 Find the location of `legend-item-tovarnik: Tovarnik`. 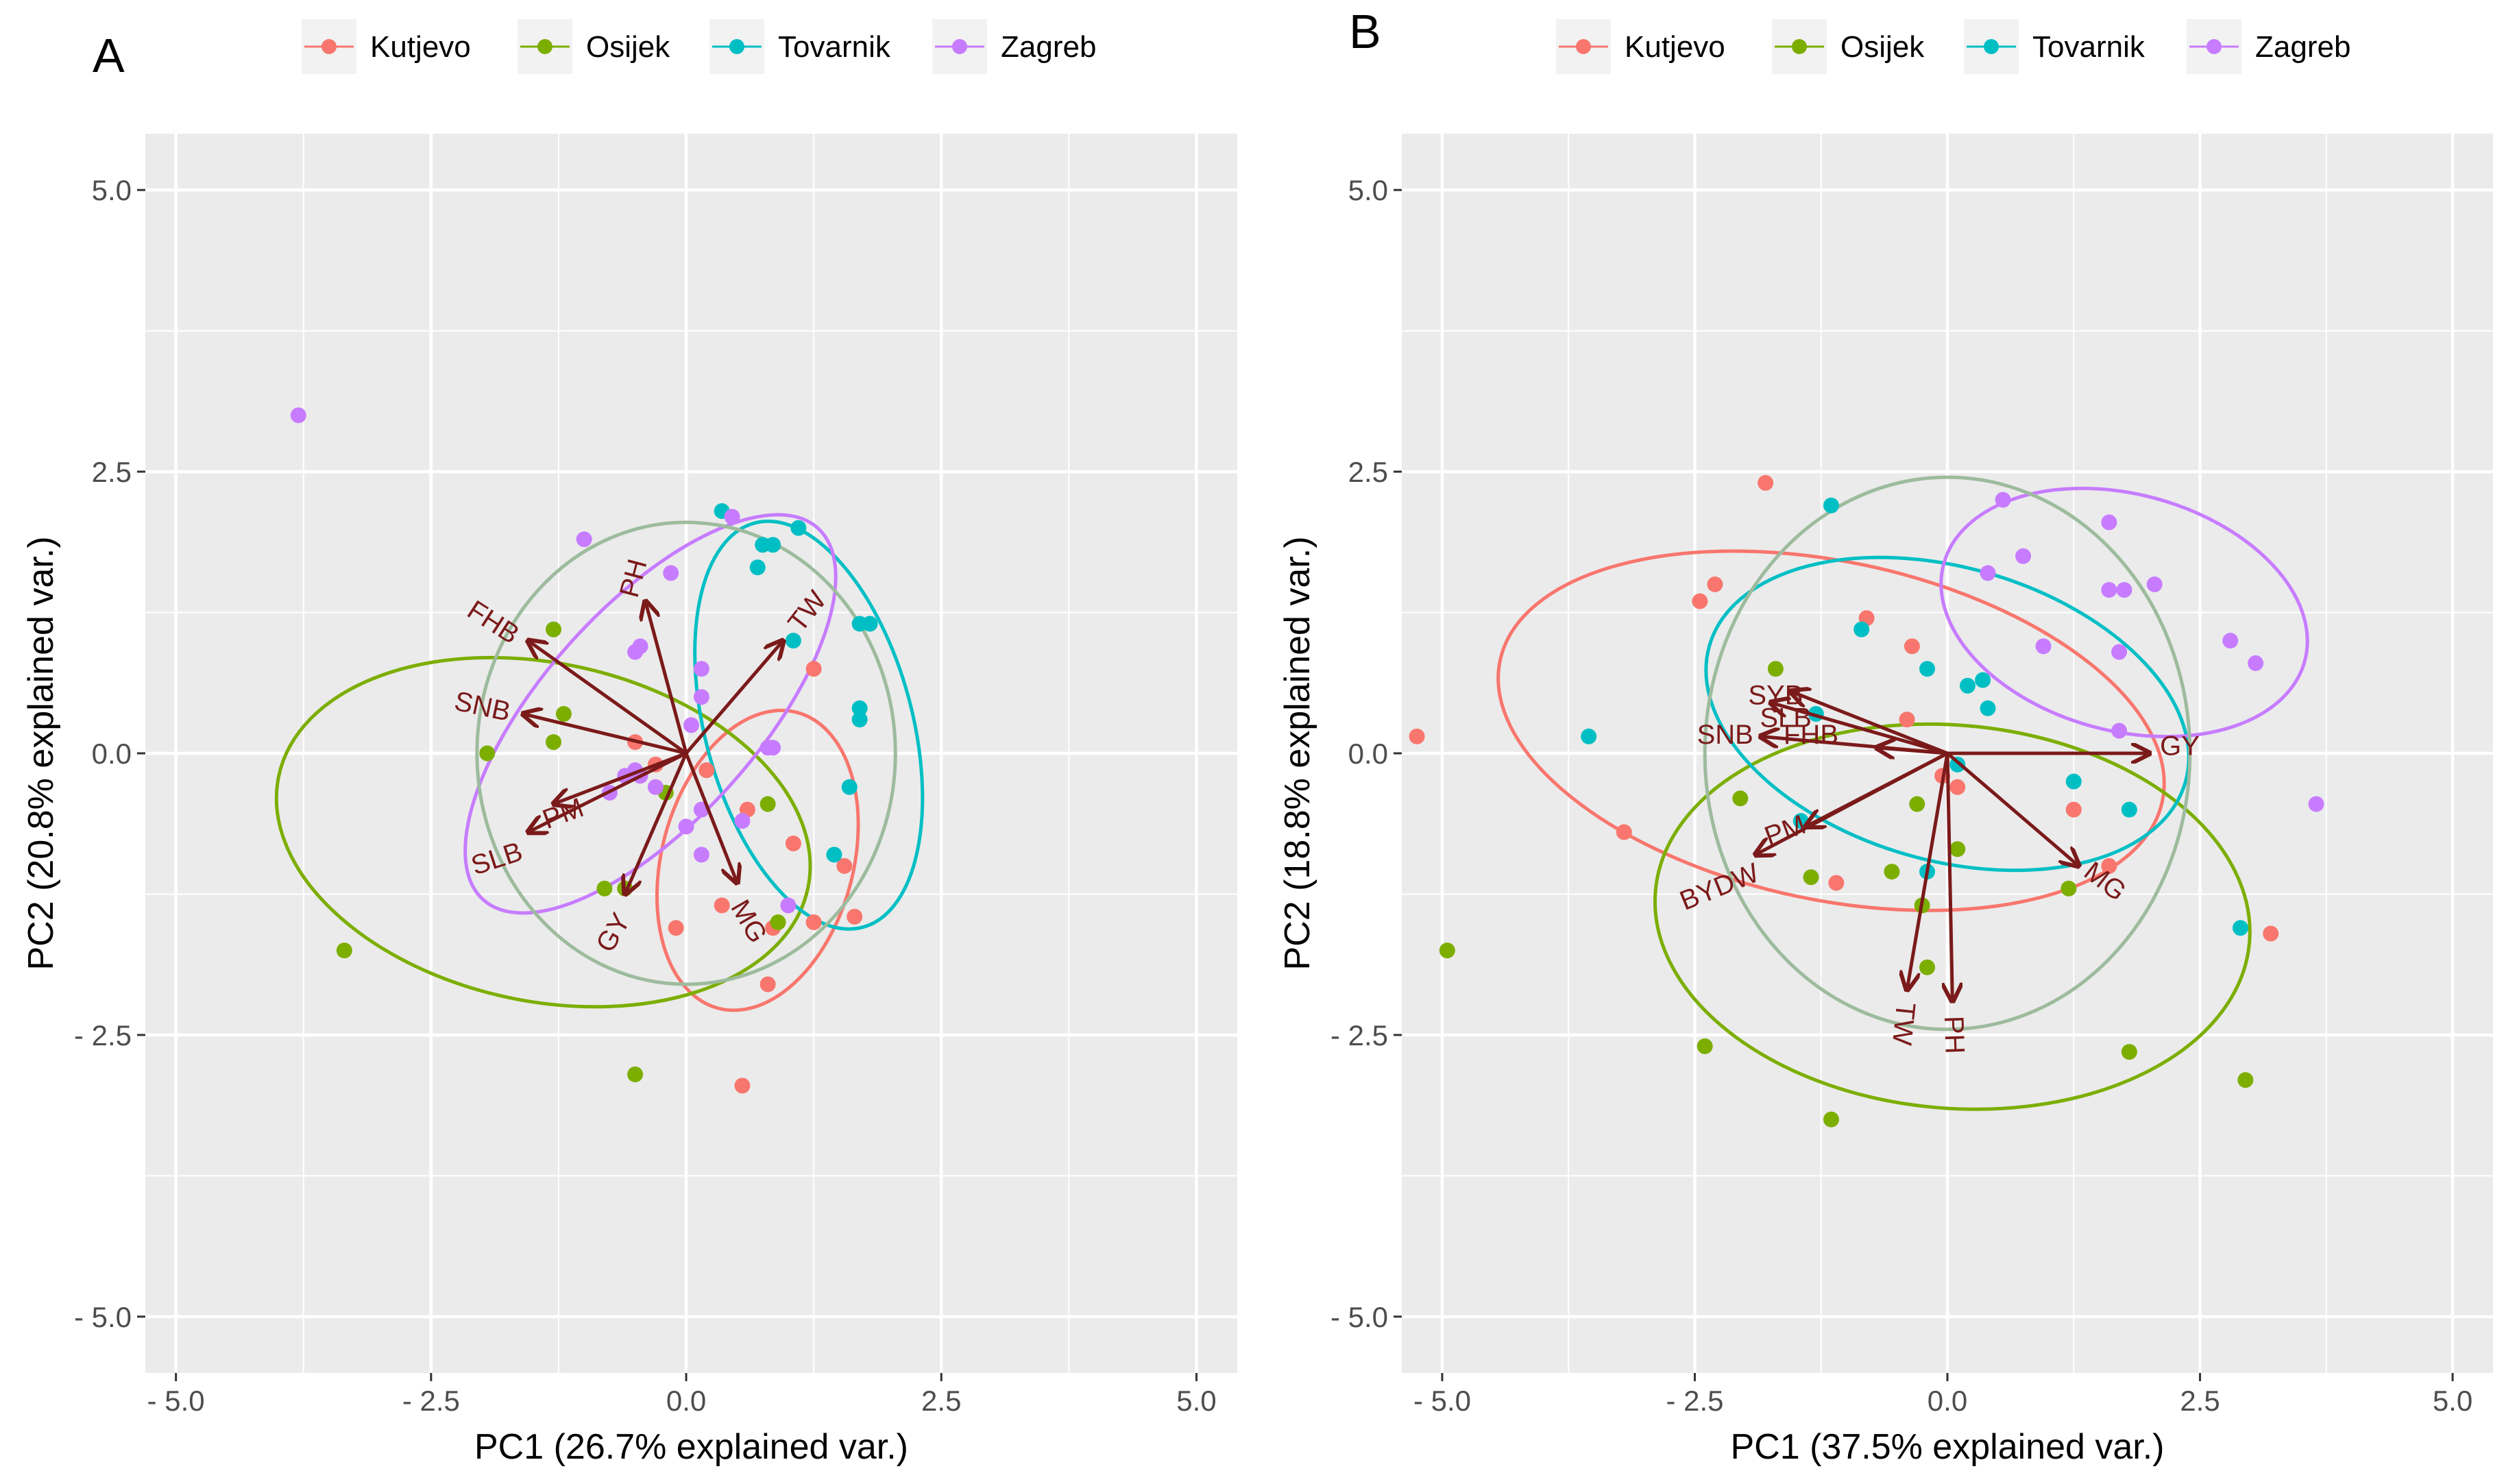

legend-item-tovarnik: Tovarnik is located at coordinates (2055, 47).